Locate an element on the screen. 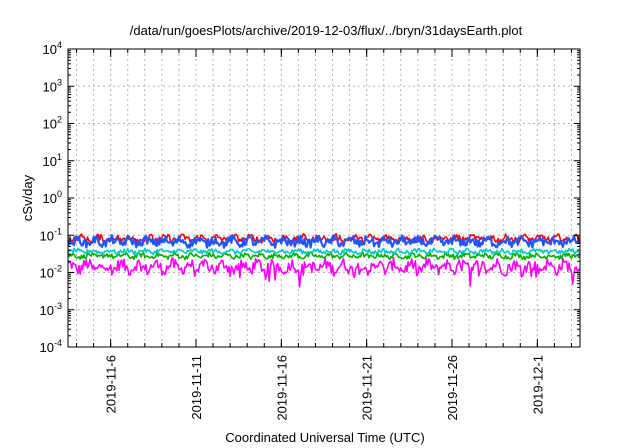  y-tick-label: 10⁻¹ is located at coordinates (51, 234).